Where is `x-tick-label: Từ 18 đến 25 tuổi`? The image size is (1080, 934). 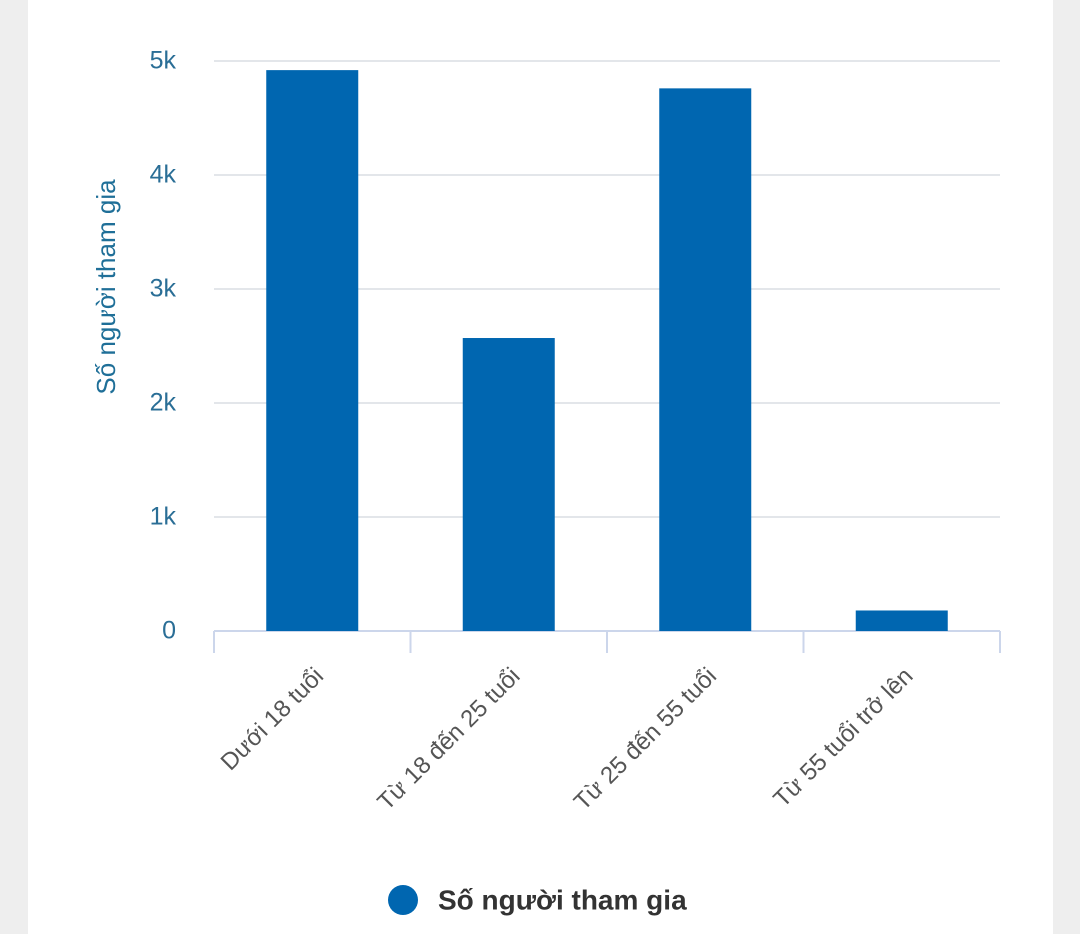 x-tick-label: Từ 18 đến 25 tuổi is located at coordinates (448, 739).